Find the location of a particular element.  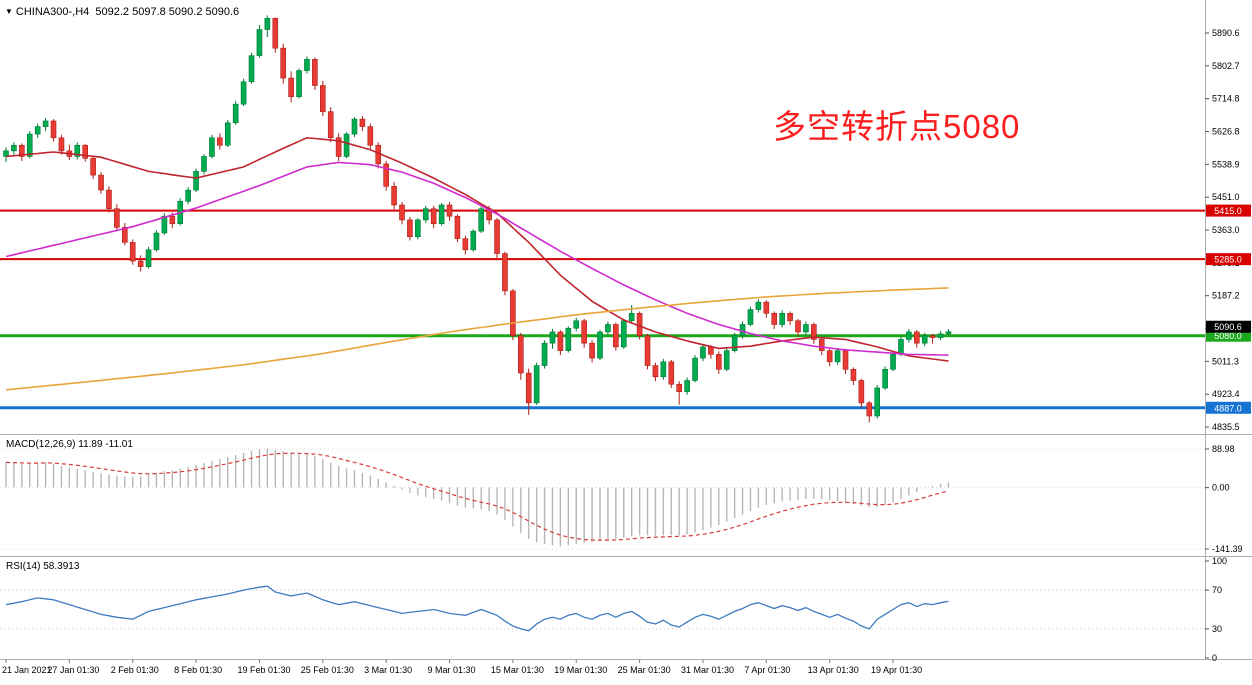

svg-text: 5714.8 is located at coordinates (1226, 99).